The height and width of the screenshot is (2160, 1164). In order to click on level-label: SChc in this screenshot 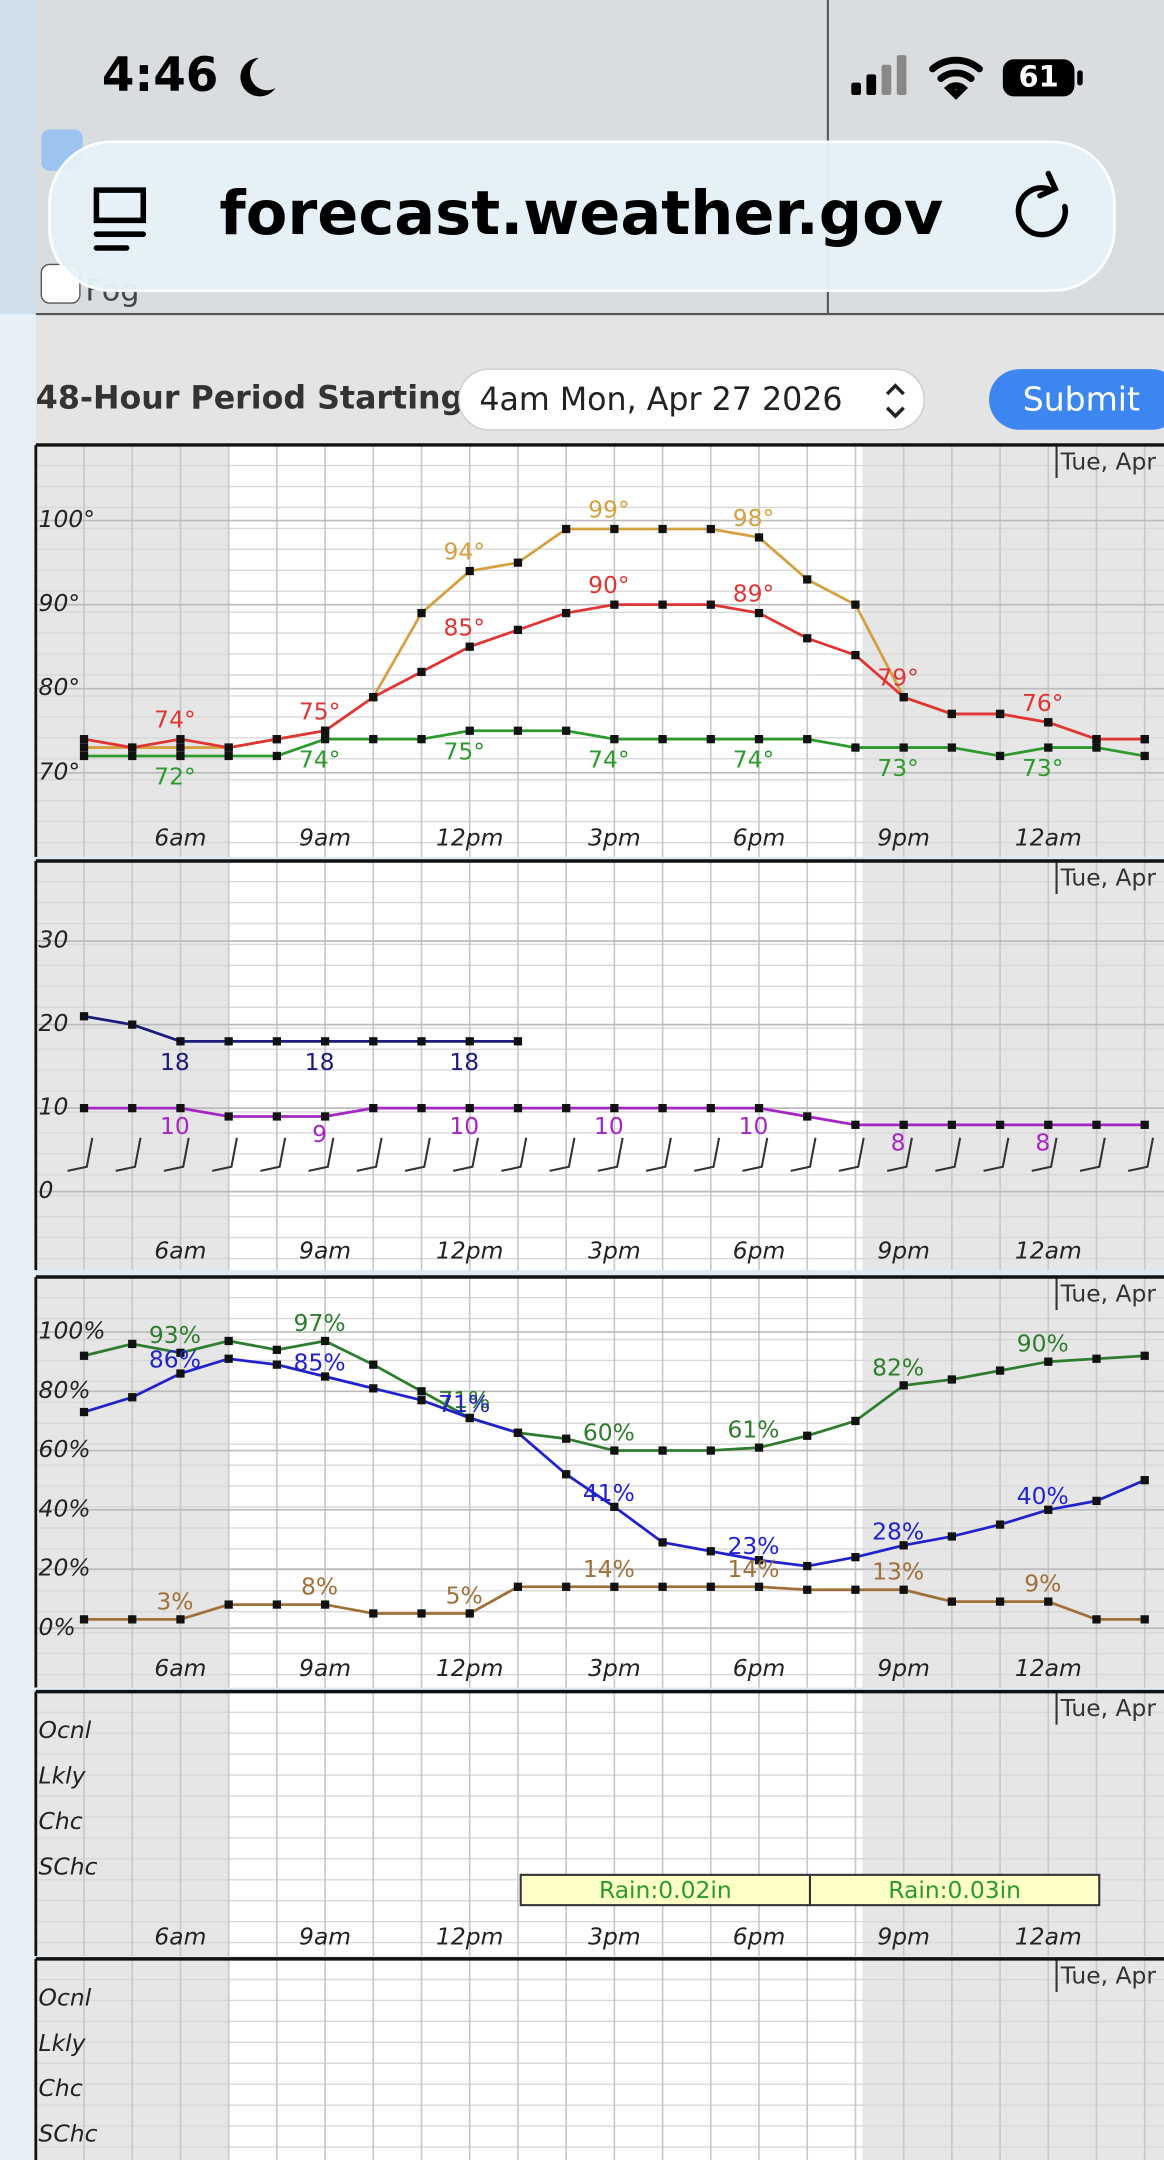, I will do `click(68, 2134)`.